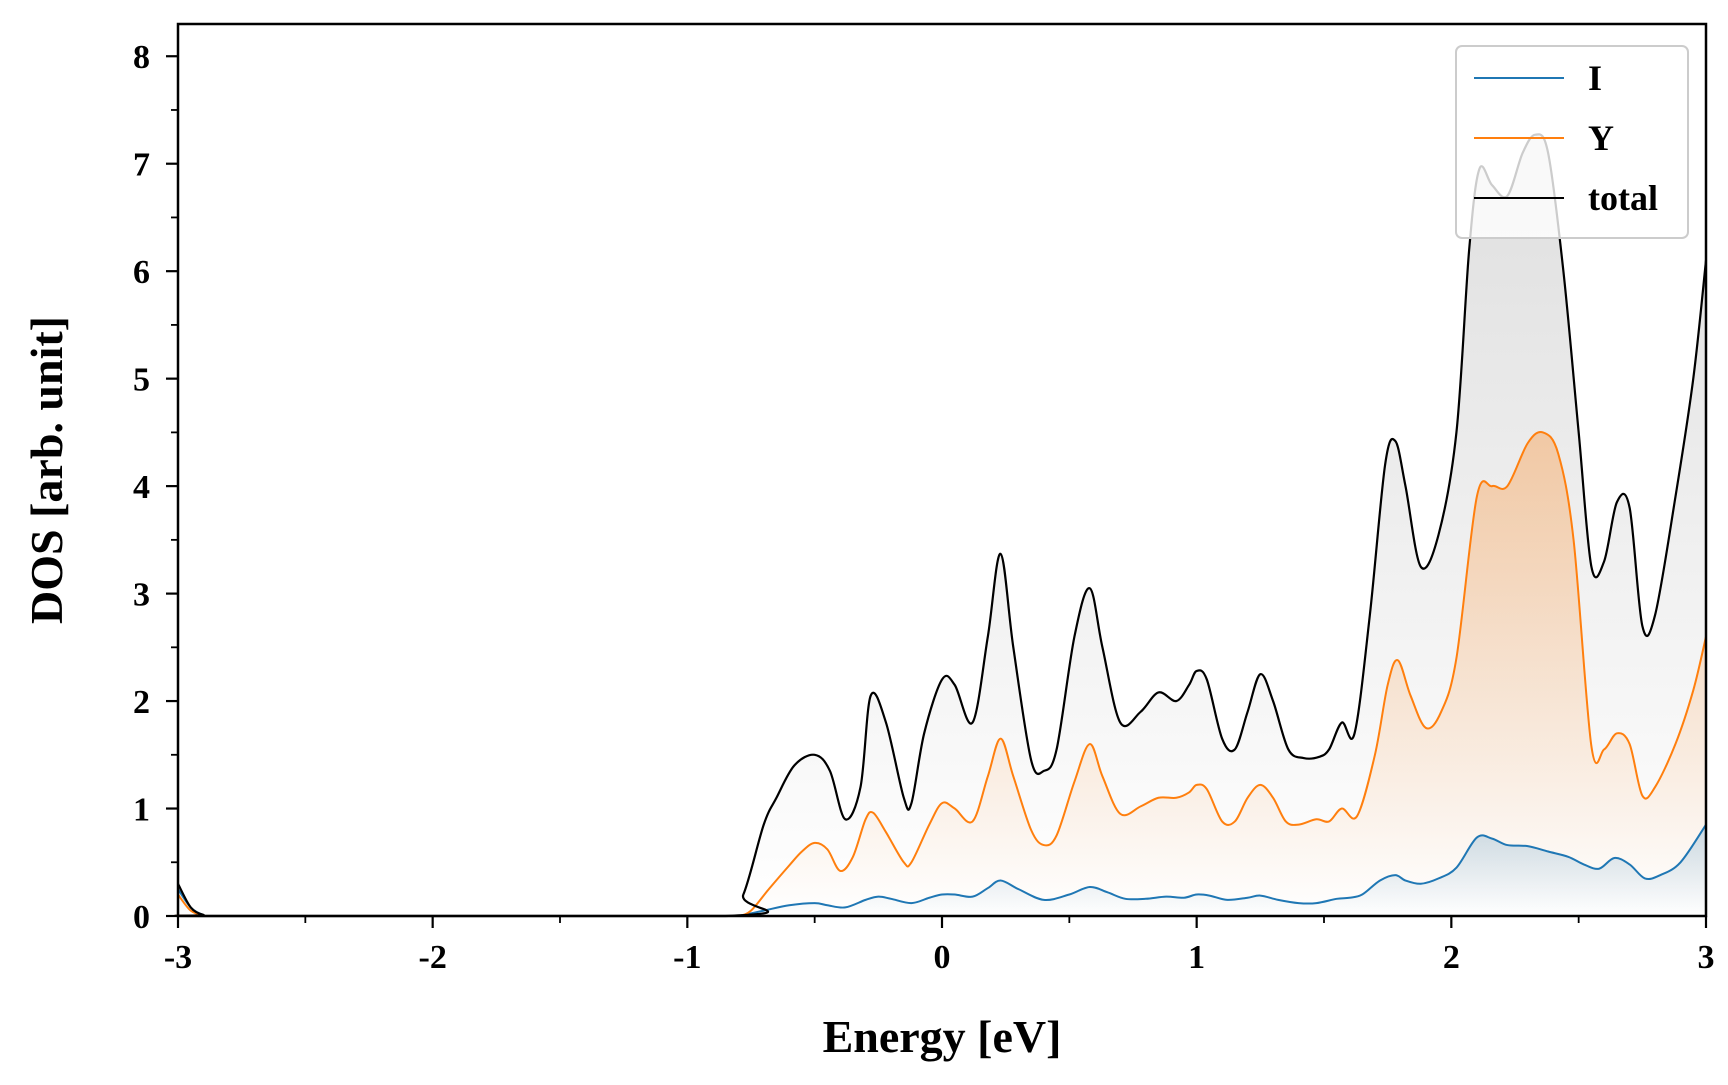  Describe the element at coordinates (141, 57) in the screenshot. I see `y-tick-label: 8` at that location.